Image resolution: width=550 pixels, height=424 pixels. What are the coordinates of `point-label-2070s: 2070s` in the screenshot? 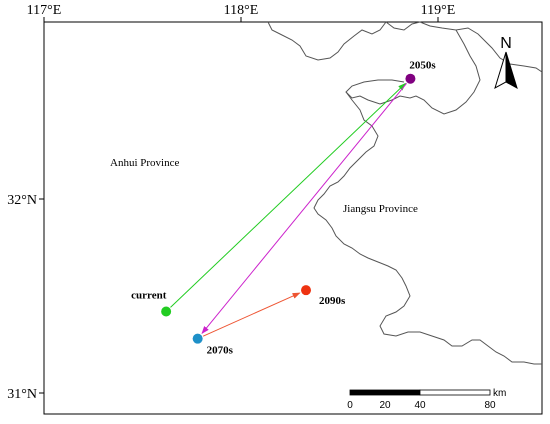 It's located at (220, 351).